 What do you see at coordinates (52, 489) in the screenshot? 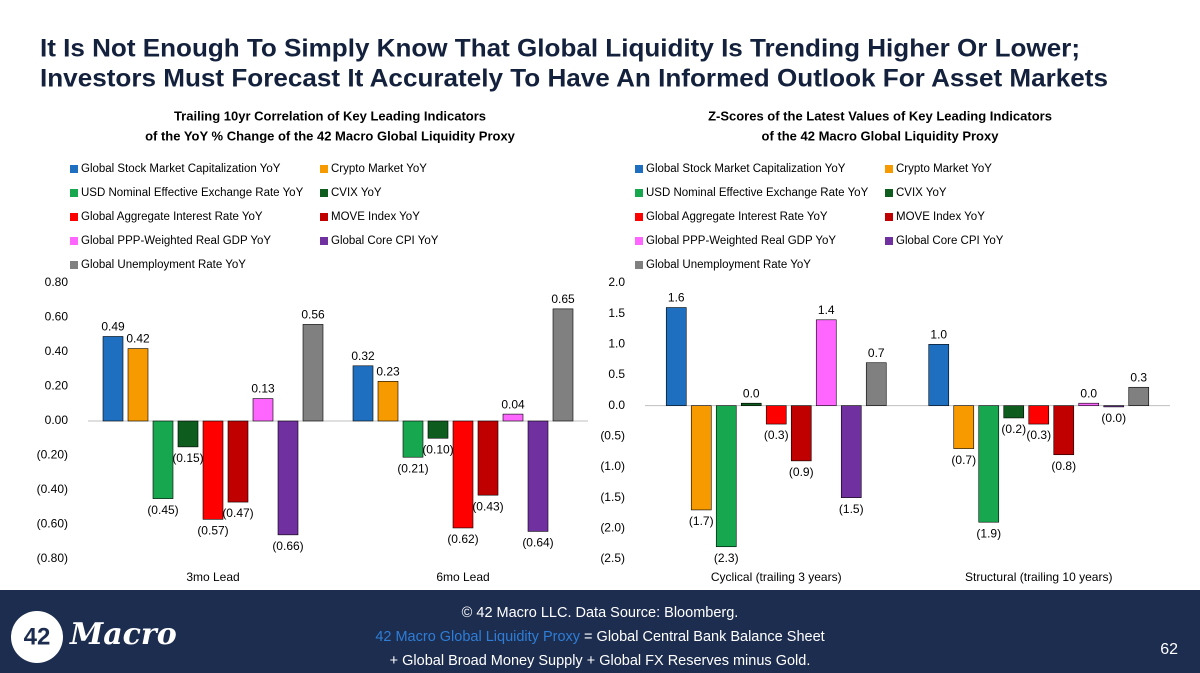
I see `y-tick-label: (0.40)` at bounding box center [52, 489].